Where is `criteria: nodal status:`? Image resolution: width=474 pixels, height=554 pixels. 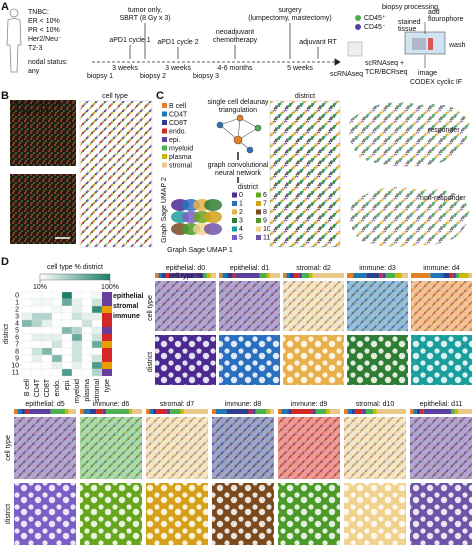
criteria: nodal status: is located at coordinates (48, 62).